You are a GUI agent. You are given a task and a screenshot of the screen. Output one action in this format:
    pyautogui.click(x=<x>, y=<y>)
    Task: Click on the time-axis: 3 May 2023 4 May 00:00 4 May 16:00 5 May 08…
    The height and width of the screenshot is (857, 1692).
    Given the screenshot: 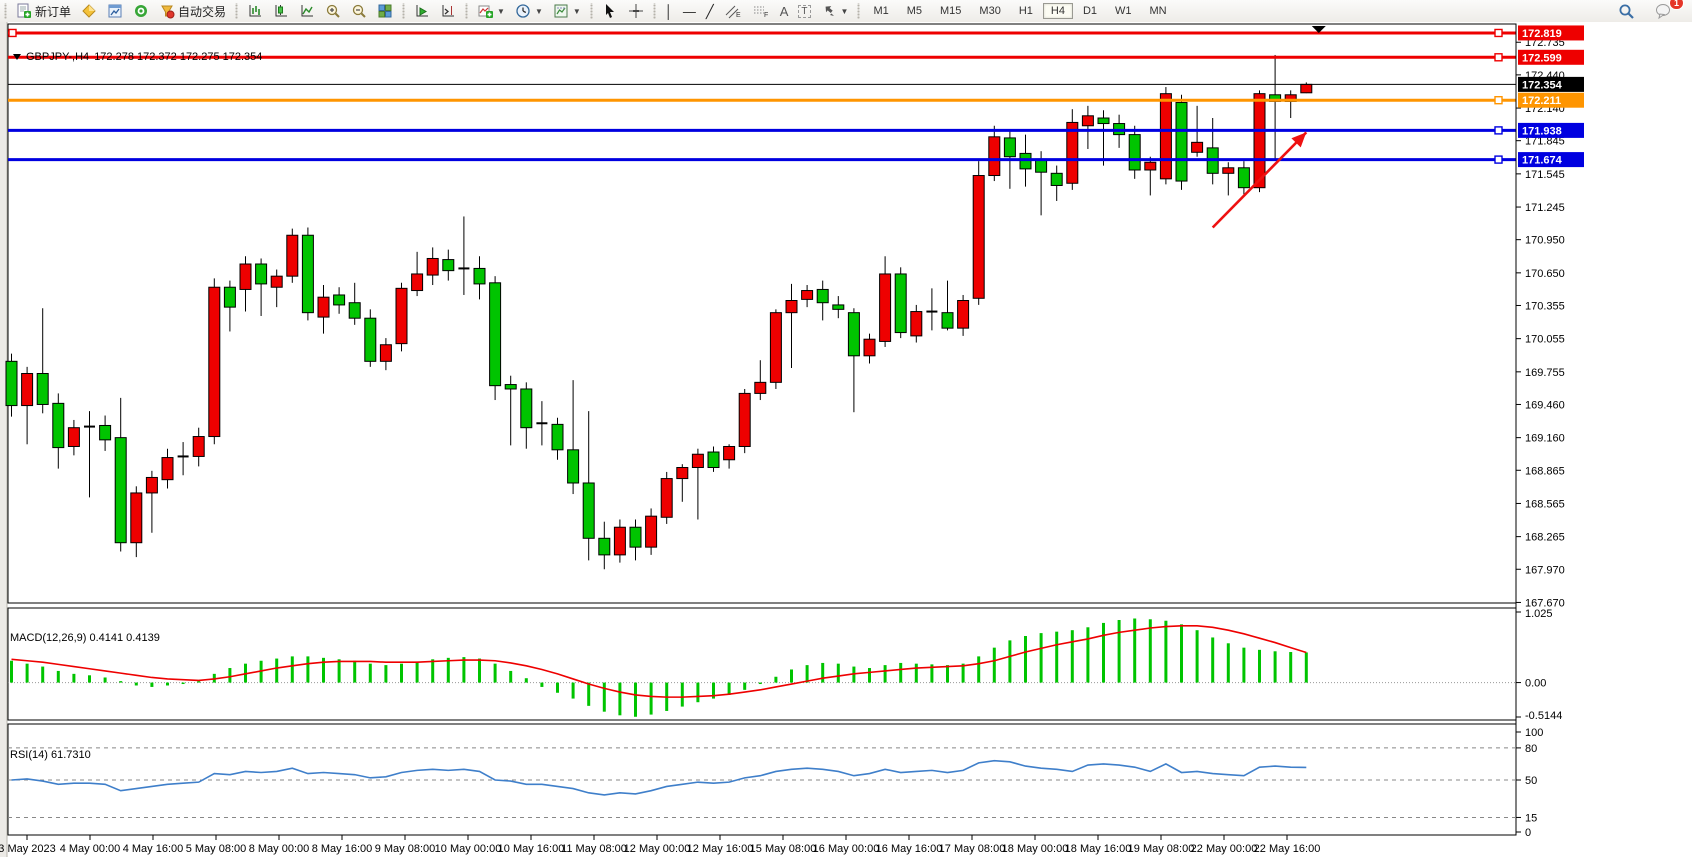 What is the action you would take?
    pyautogui.click(x=660, y=845)
    